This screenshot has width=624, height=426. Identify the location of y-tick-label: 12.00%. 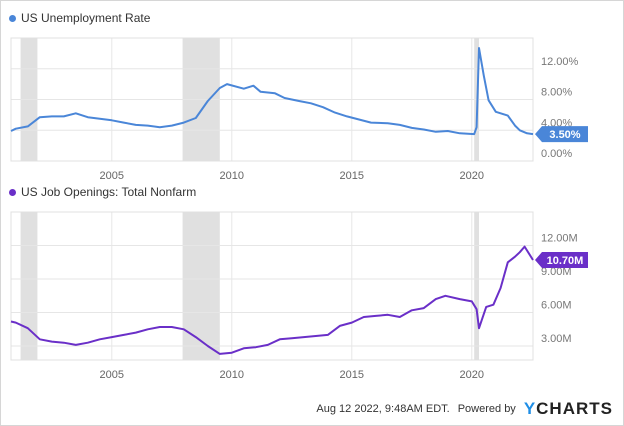
(560, 62).